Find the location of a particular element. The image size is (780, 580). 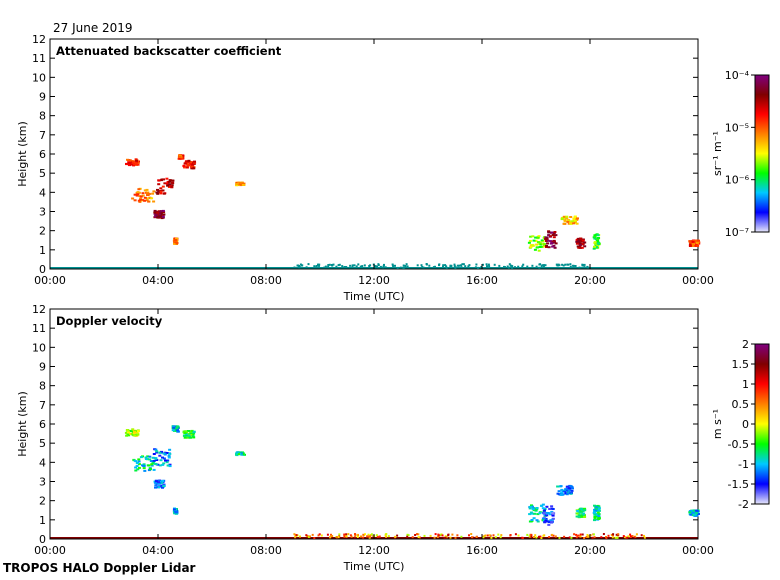

y-tick-label: 4 is located at coordinates (42, 192).